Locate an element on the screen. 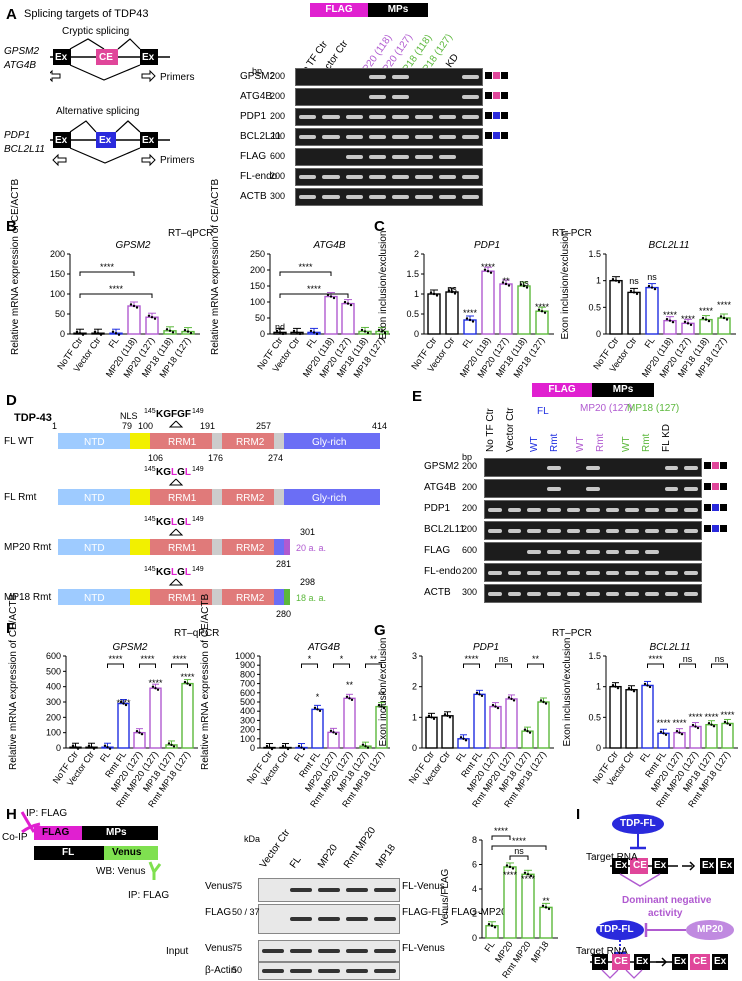  significance: **** is located at coordinates (695, 717).